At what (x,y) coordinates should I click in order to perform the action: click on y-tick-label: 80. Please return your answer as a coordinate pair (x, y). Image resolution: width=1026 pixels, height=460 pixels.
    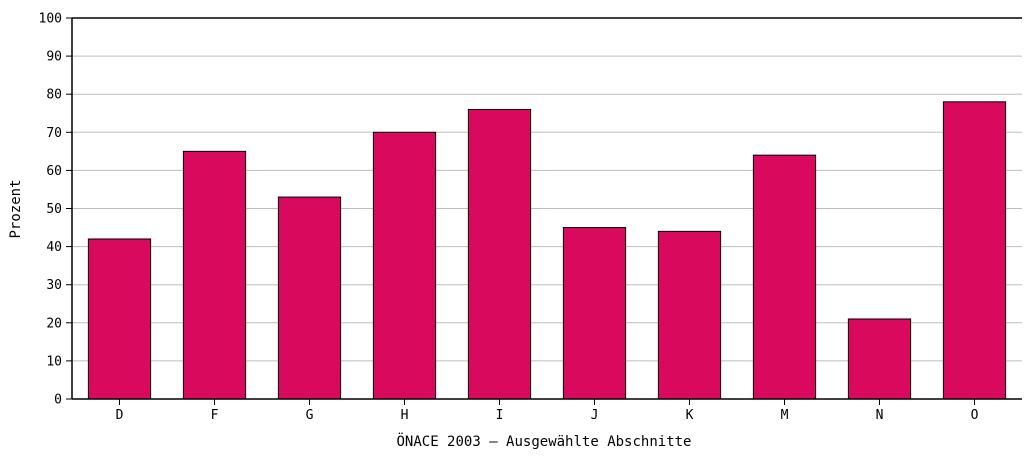
    Looking at the image, I should click on (54, 95).